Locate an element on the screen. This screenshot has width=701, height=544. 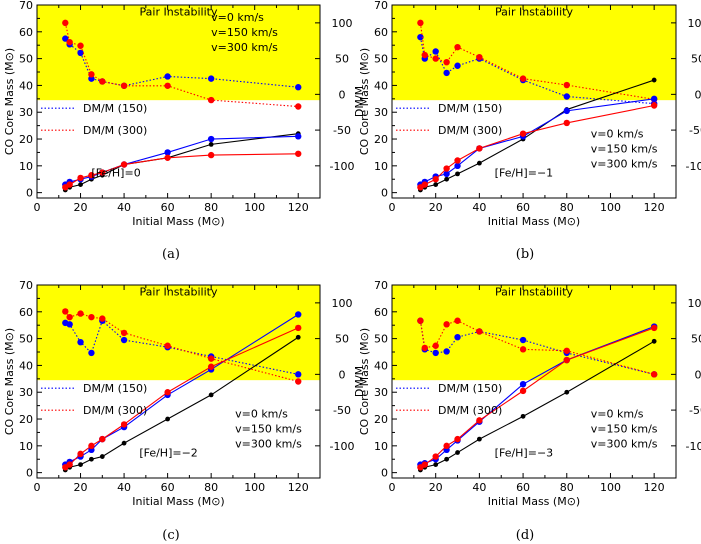
y-tick-label: 0 is located at coordinates (29, 193).